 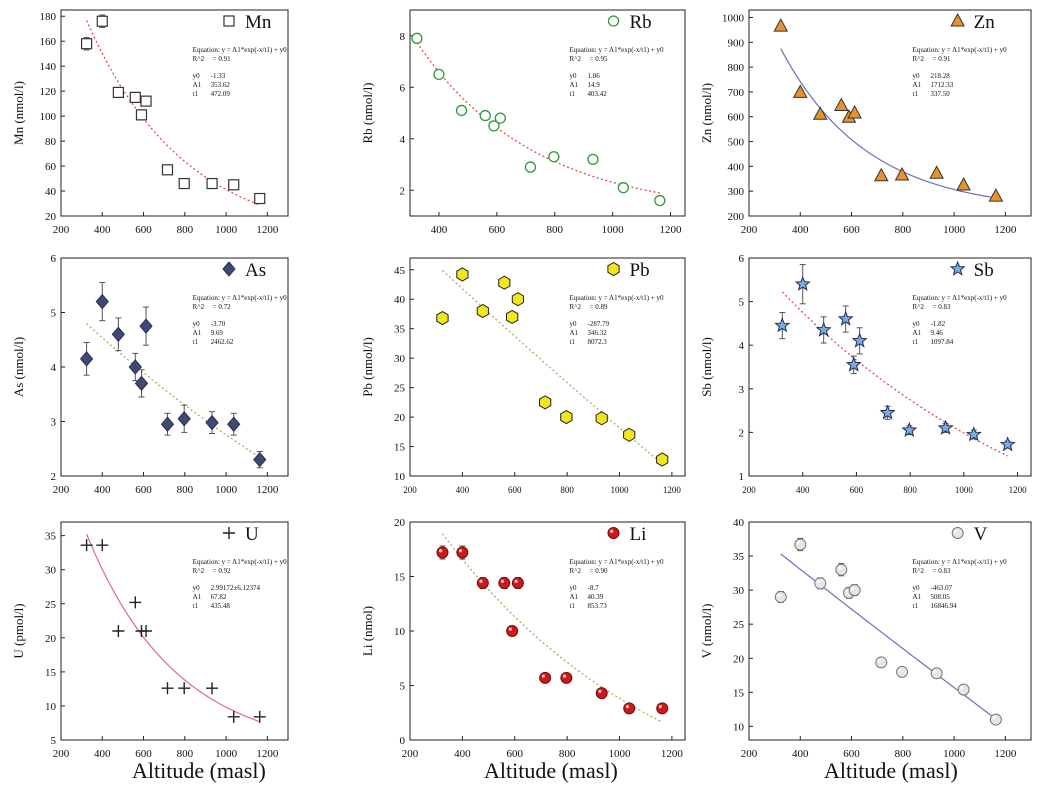 What do you see at coordinates (222, 571) in the screenshot?
I see `r2-value: = 0.92` at bounding box center [222, 571].